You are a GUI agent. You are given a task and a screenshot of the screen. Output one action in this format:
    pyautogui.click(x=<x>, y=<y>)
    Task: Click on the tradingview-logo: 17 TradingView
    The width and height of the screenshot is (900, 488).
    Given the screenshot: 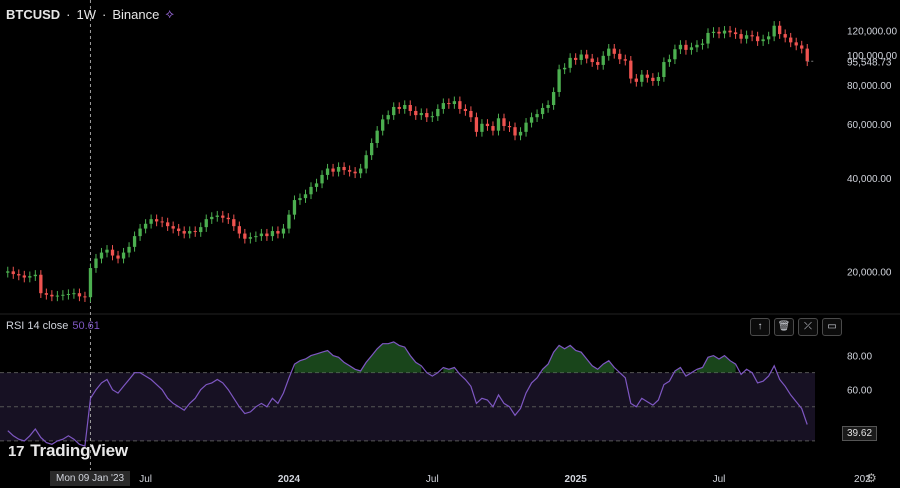 What is the action you would take?
    pyautogui.click(x=68, y=451)
    